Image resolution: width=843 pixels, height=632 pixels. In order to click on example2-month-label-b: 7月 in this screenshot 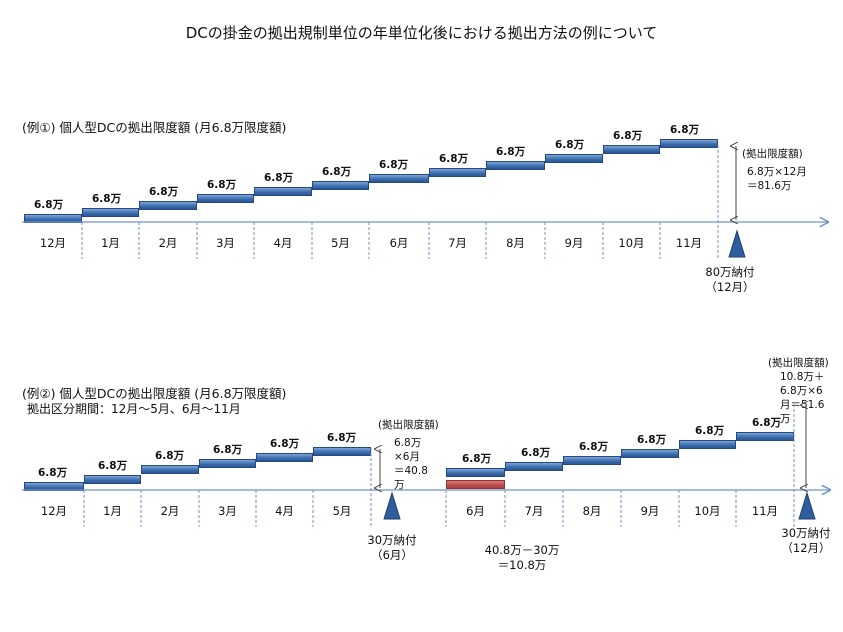, I will do `click(534, 511)`.